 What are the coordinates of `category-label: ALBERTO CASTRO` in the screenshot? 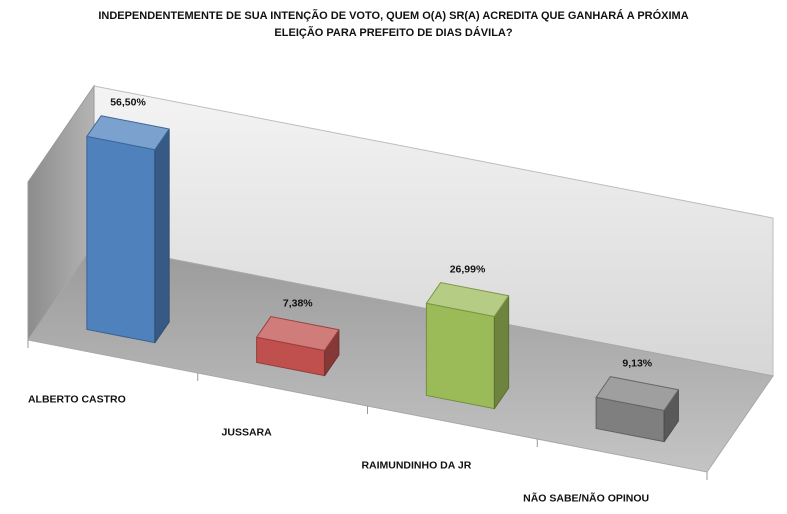 It's located at (77, 400).